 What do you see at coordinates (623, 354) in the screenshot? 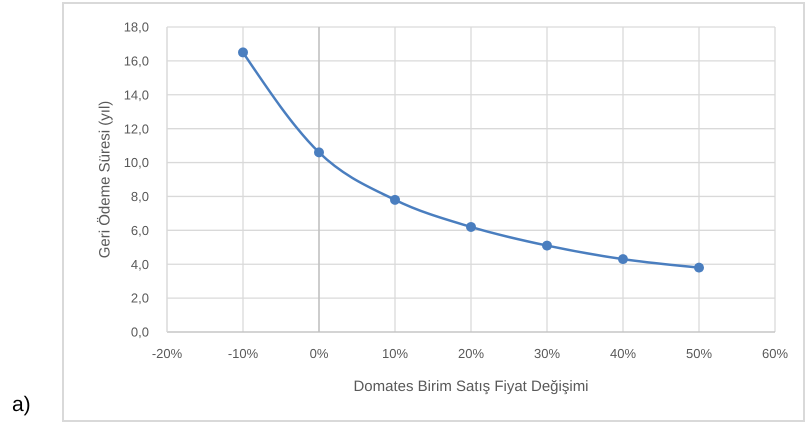
I see `x-tick-label: 40%` at bounding box center [623, 354].